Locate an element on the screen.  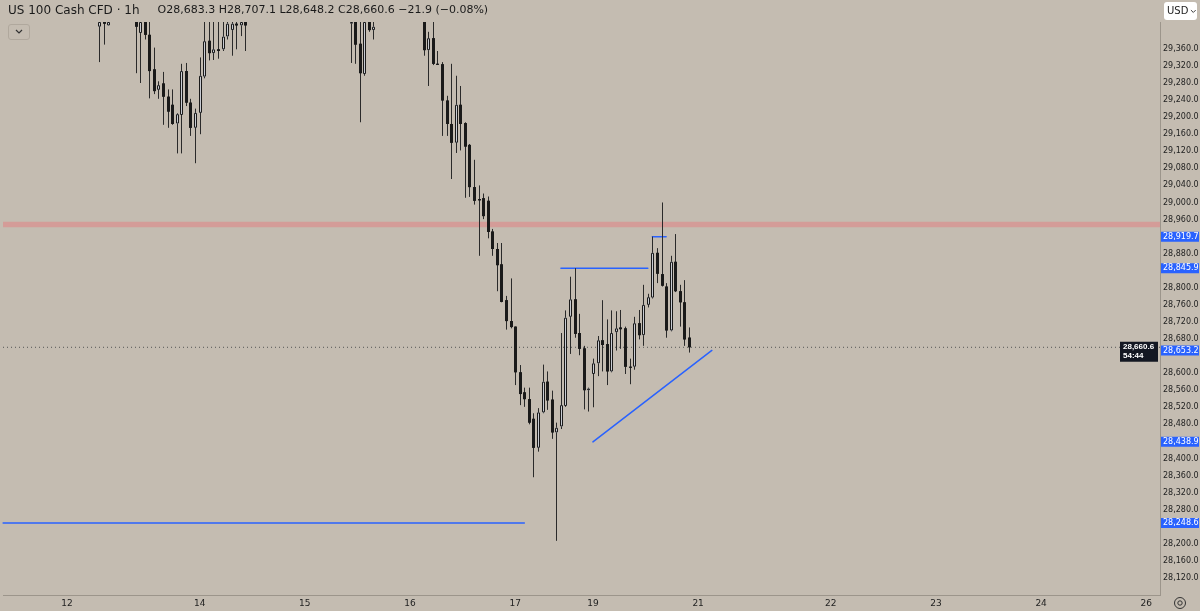
y-tick-label: 28,919.7 is located at coordinates (1181, 236).